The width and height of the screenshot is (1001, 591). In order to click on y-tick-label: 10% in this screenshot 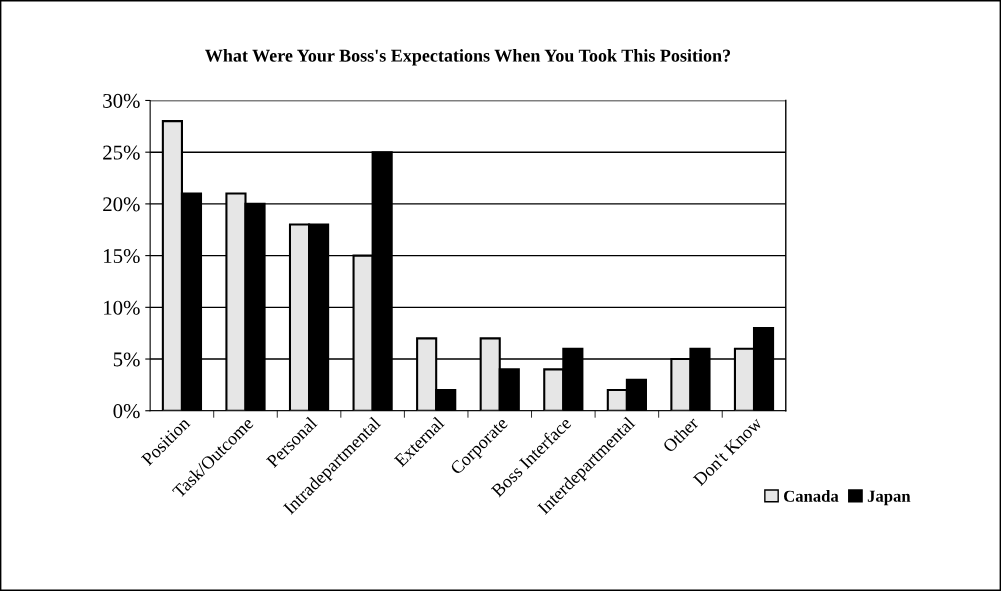, I will do `click(122, 307)`.